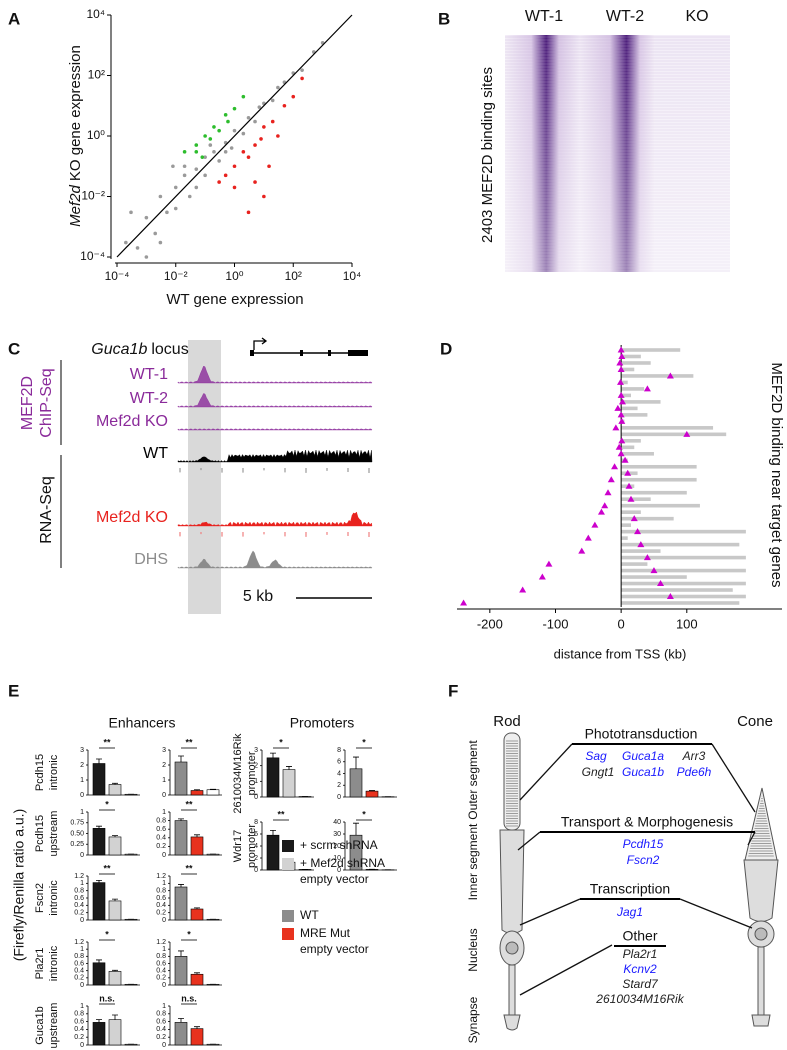  What do you see at coordinates (54, 898) in the screenshot?
I see `row-label: intronic` at bounding box center [54, 898].